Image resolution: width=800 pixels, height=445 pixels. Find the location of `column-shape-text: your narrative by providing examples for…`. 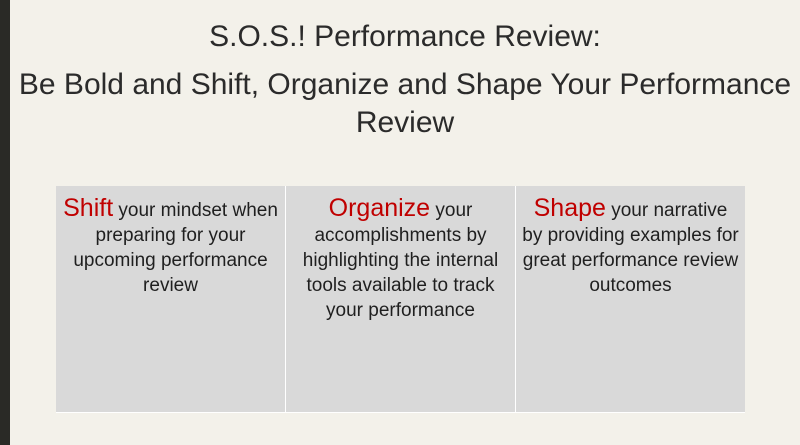

column-shape-text: your narrative by providing examples for… is located at coordinates (630, 248).